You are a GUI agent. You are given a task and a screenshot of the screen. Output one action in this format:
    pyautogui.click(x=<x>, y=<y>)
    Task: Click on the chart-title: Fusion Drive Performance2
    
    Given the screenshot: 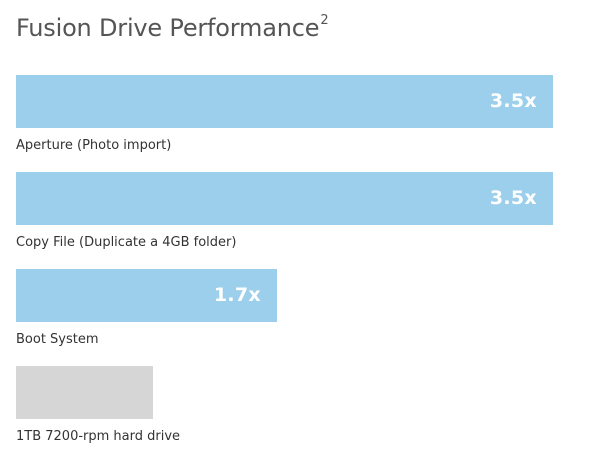 What is the action you would take?
    pyautogui.click(x=172, y=27)
    